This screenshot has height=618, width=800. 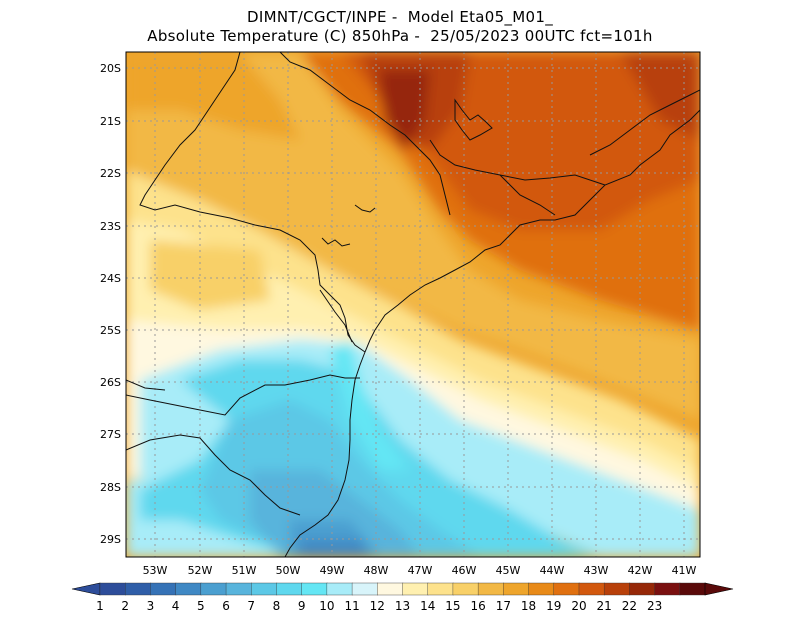 What do you see at coordinates (176, 606) in the screenshot?
I see `colorbar-label: 4` at bounding box center [176, 606].